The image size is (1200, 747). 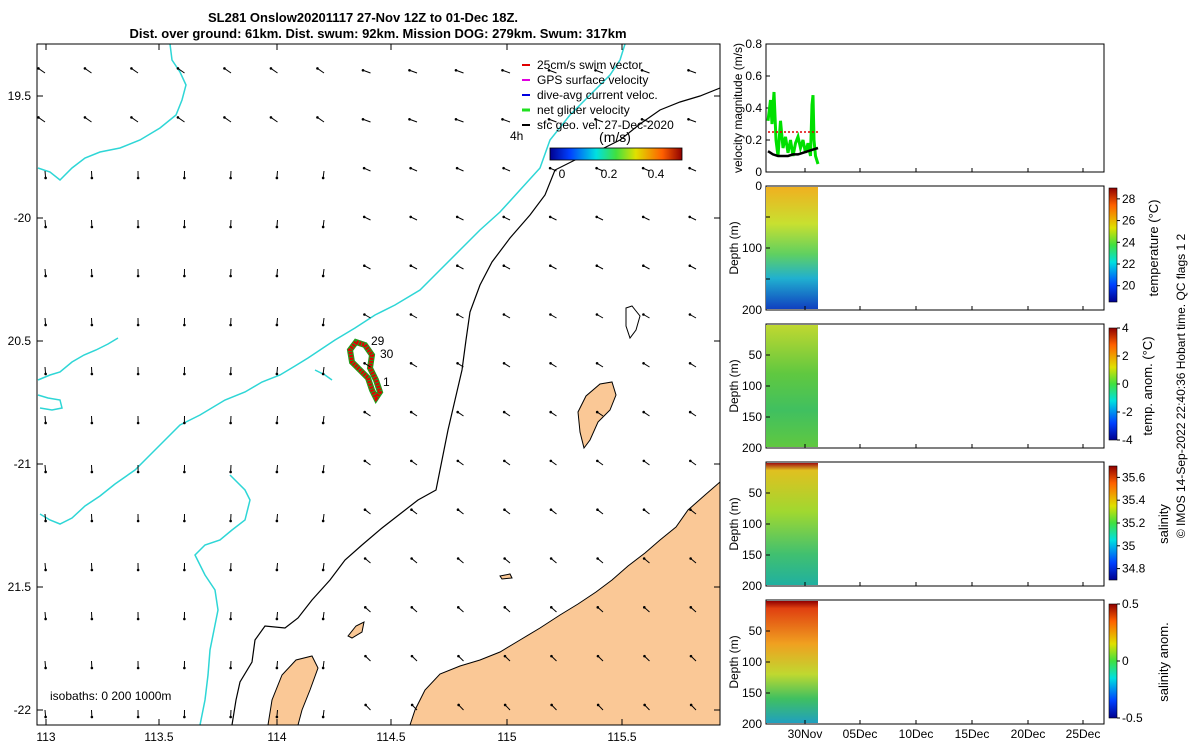 What do you see at coordinates (506, 737) in the screenshot?
I see `lon-tick-label: 115` at bounding box center [506, 737].